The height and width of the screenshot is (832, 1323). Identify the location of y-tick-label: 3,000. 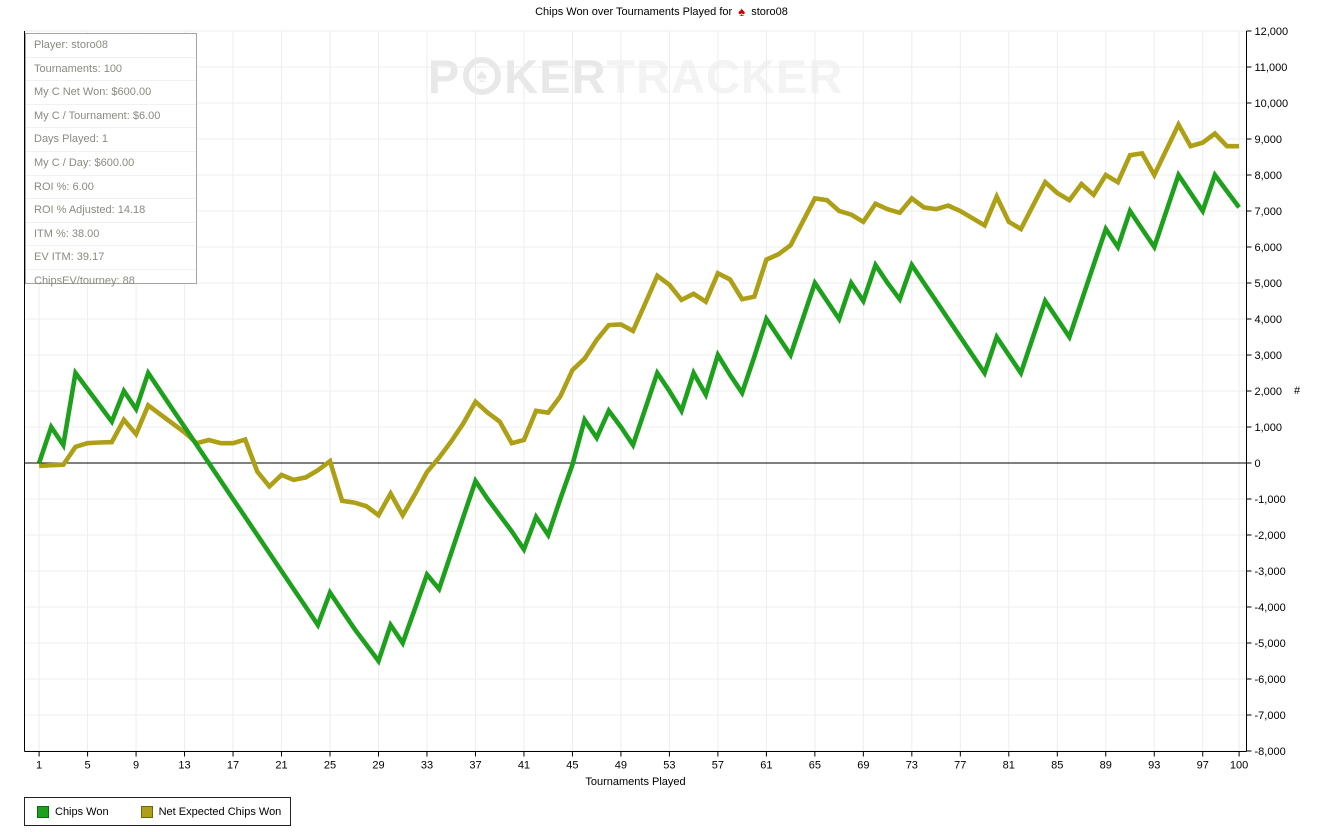
(1269, 356).